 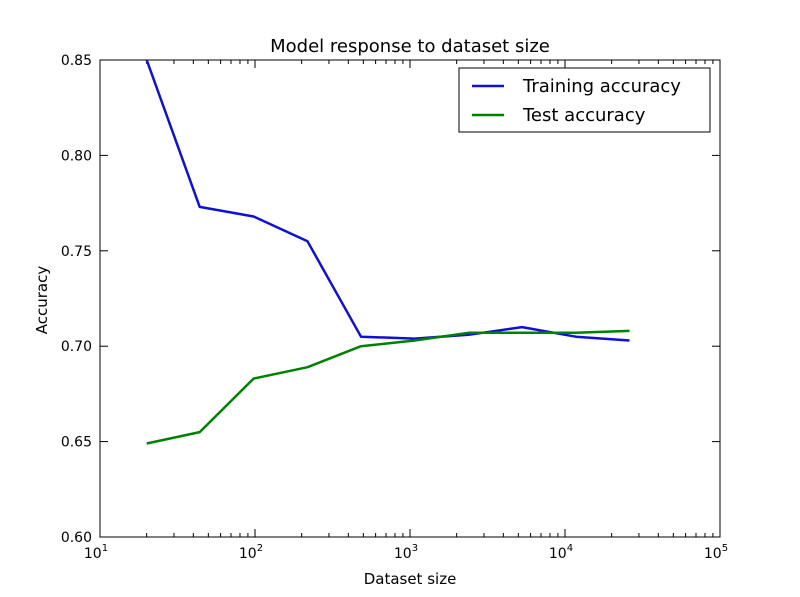 What do you see at coordinates (725, 548) in the screenshot?
I see `x-tick-exponent: 5` at bounding box center [725, 548].